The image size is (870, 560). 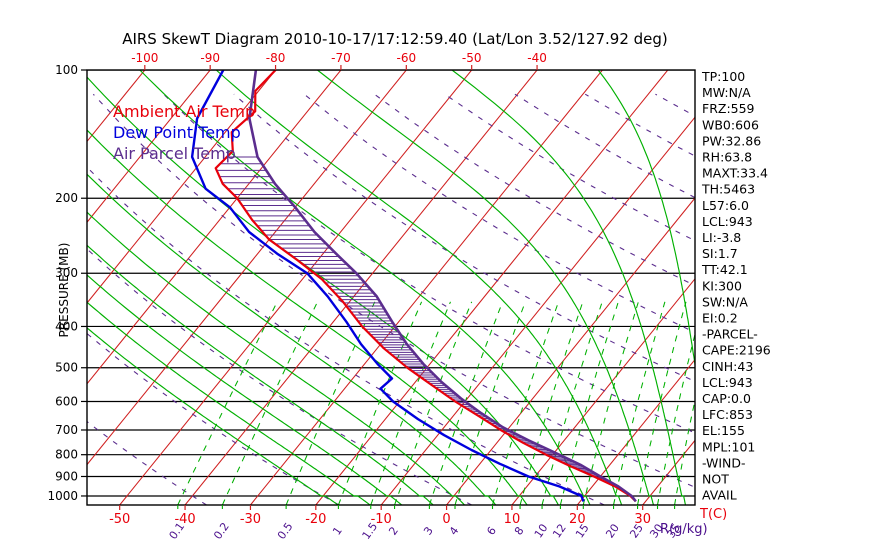 I want to click on x-axis-label-temp: T(C), so click(x=713, y=514).